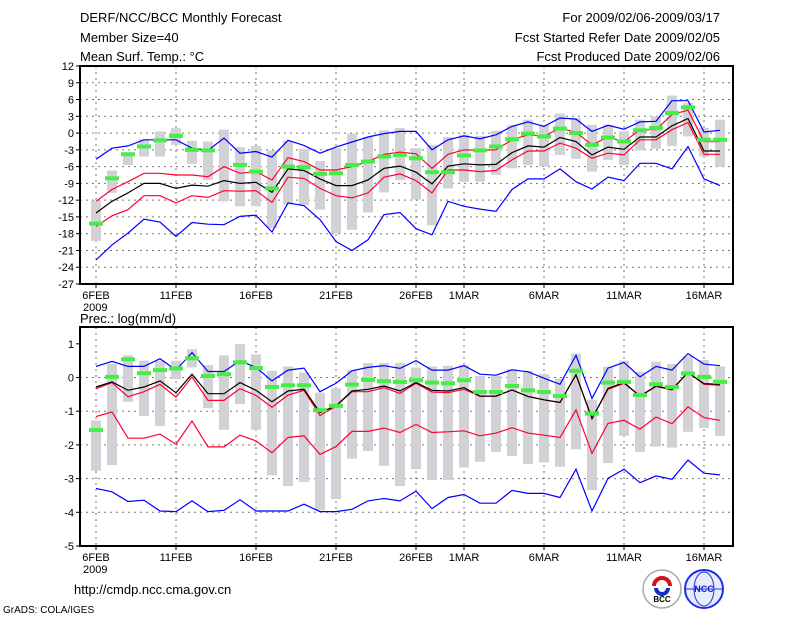  I want to click on ncc-logo-text: NCC, so click(704, 589).